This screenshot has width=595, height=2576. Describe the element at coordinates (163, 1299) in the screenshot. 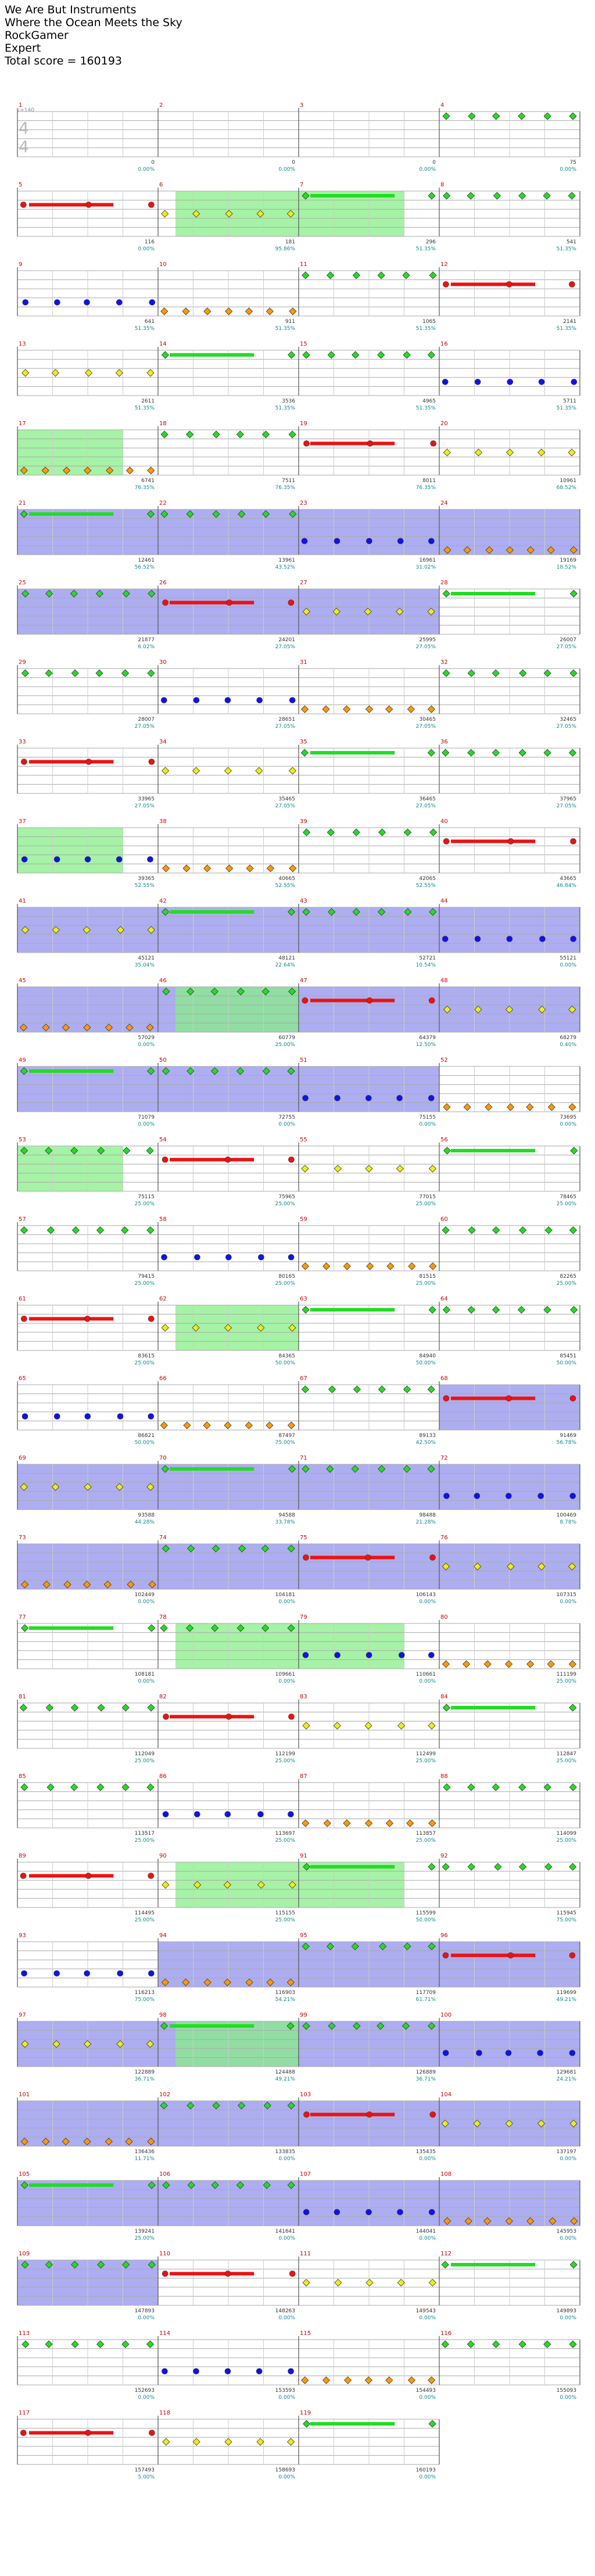

I see `measure-number: 62` at that location.